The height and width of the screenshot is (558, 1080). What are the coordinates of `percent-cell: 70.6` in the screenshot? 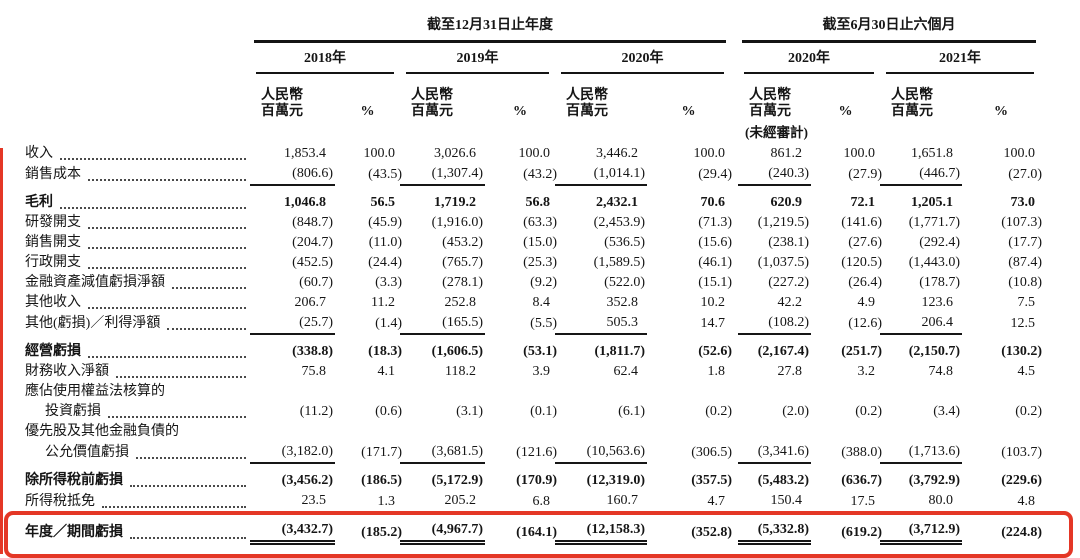 It's located at (688, 203).